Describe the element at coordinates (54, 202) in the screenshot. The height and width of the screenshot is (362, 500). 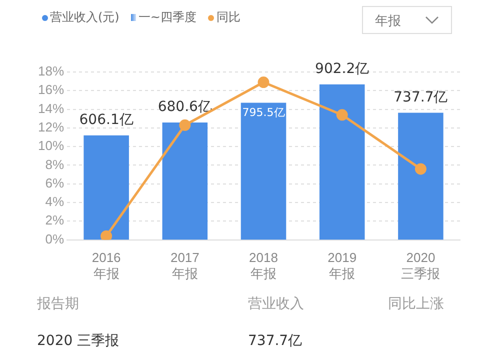
I see `y-tick-label: 4%` at that location.